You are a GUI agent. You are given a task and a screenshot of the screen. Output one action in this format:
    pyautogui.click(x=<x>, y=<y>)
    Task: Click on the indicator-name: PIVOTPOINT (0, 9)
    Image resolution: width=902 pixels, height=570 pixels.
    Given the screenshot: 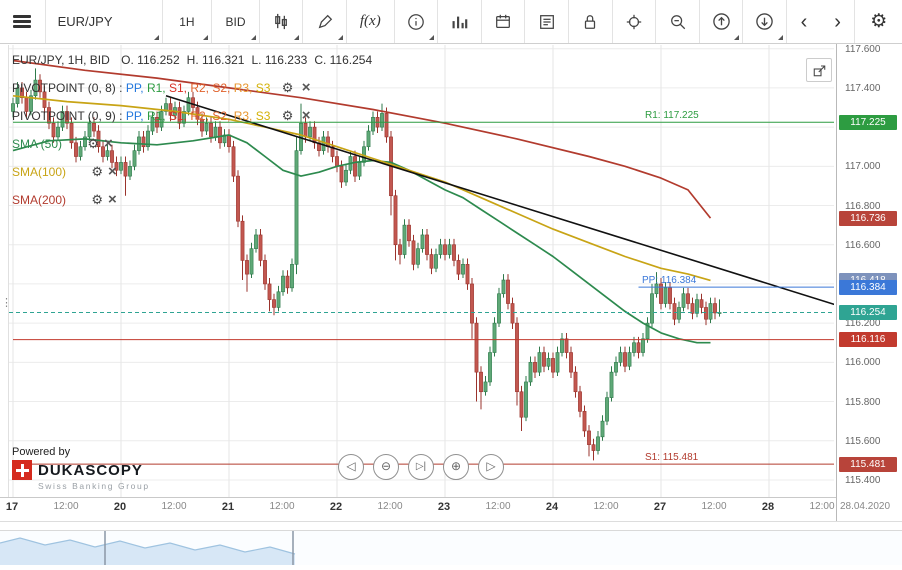 What is the action you would take?
    pyautogui.click(x=64, y=116)
    